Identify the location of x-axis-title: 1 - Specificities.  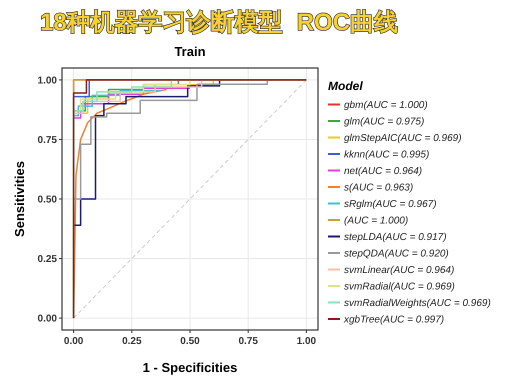
(190, 367).